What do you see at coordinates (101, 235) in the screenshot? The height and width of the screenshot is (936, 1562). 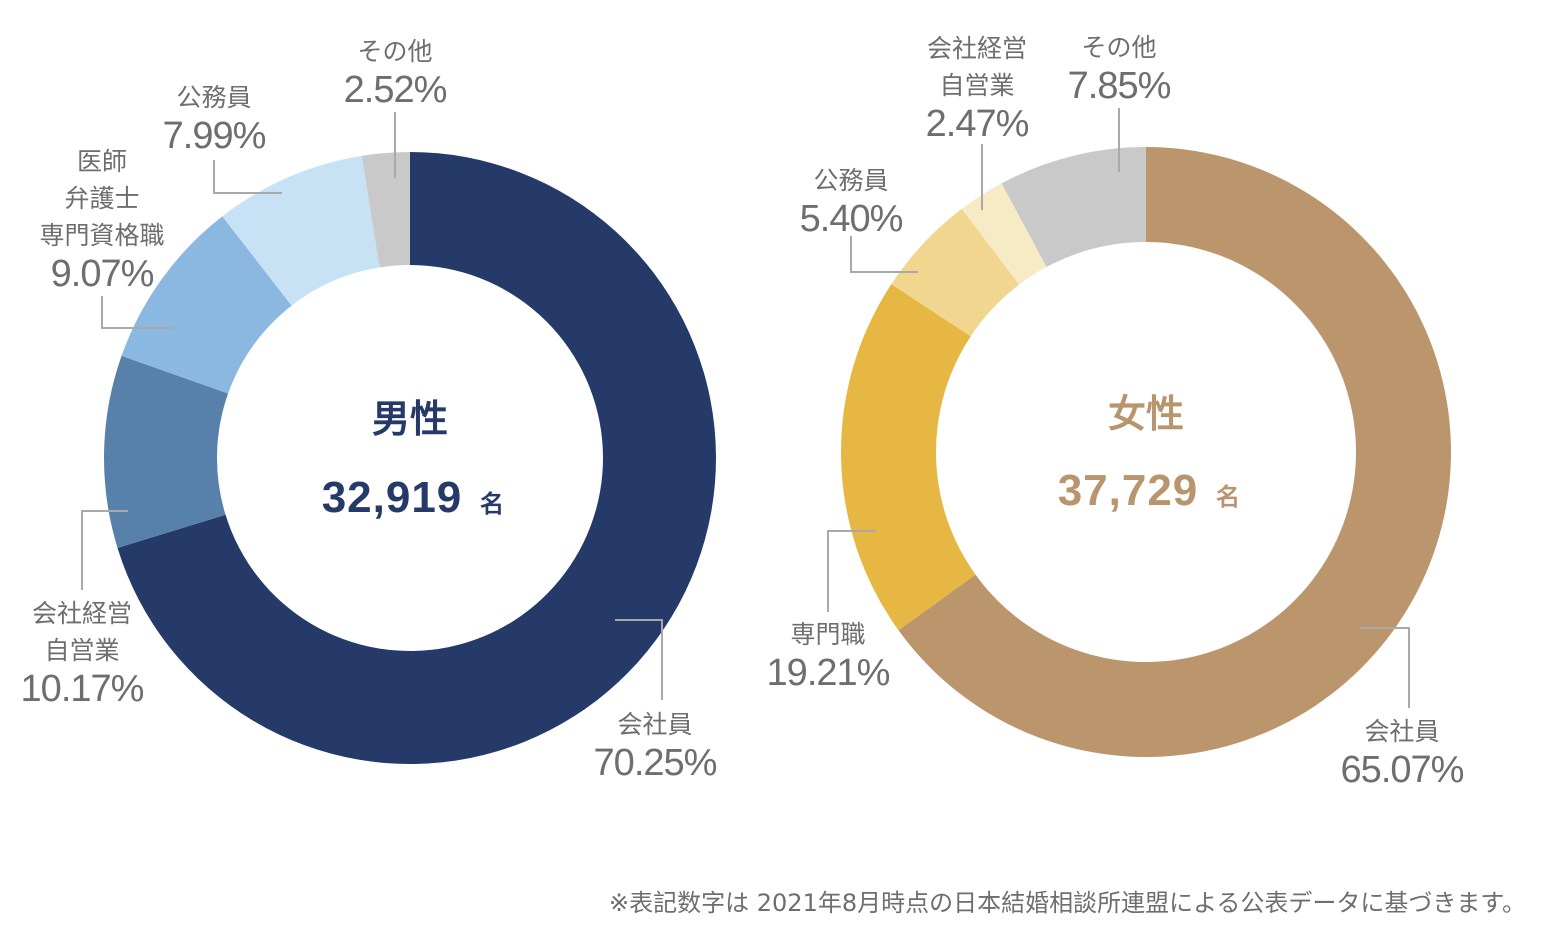 I see `slice-label: 専門資格職` at bounding box center [101, 235].